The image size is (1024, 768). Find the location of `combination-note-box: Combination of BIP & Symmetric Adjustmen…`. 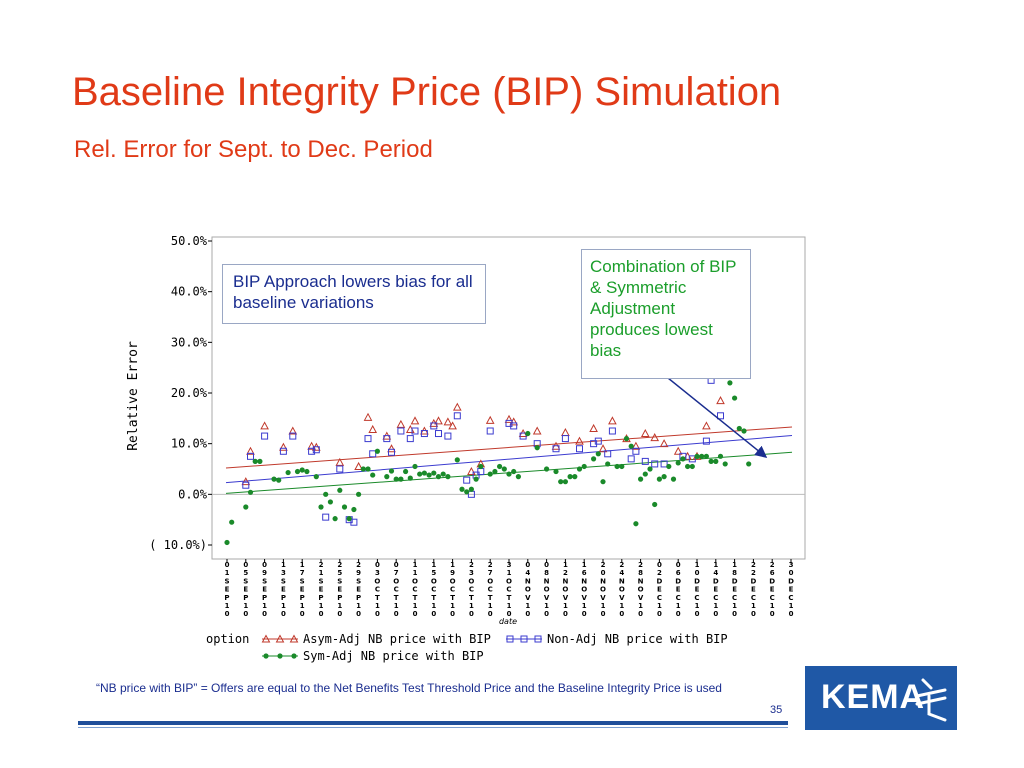

combination-note-box: Combination of BIP & Symmetric Adjustmen… is located at coordinates (666, 314).